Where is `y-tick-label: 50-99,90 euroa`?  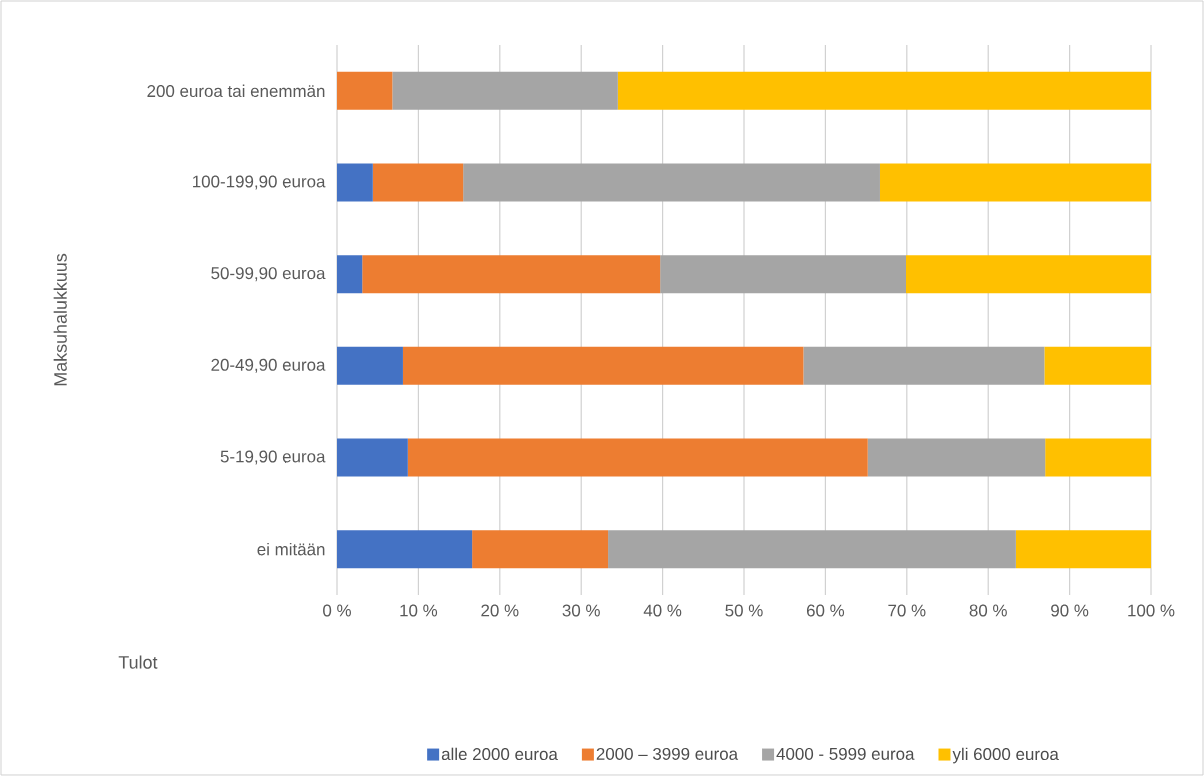 y-tick-label: 50-99,90 euroa is located at coordinates (268, 274).